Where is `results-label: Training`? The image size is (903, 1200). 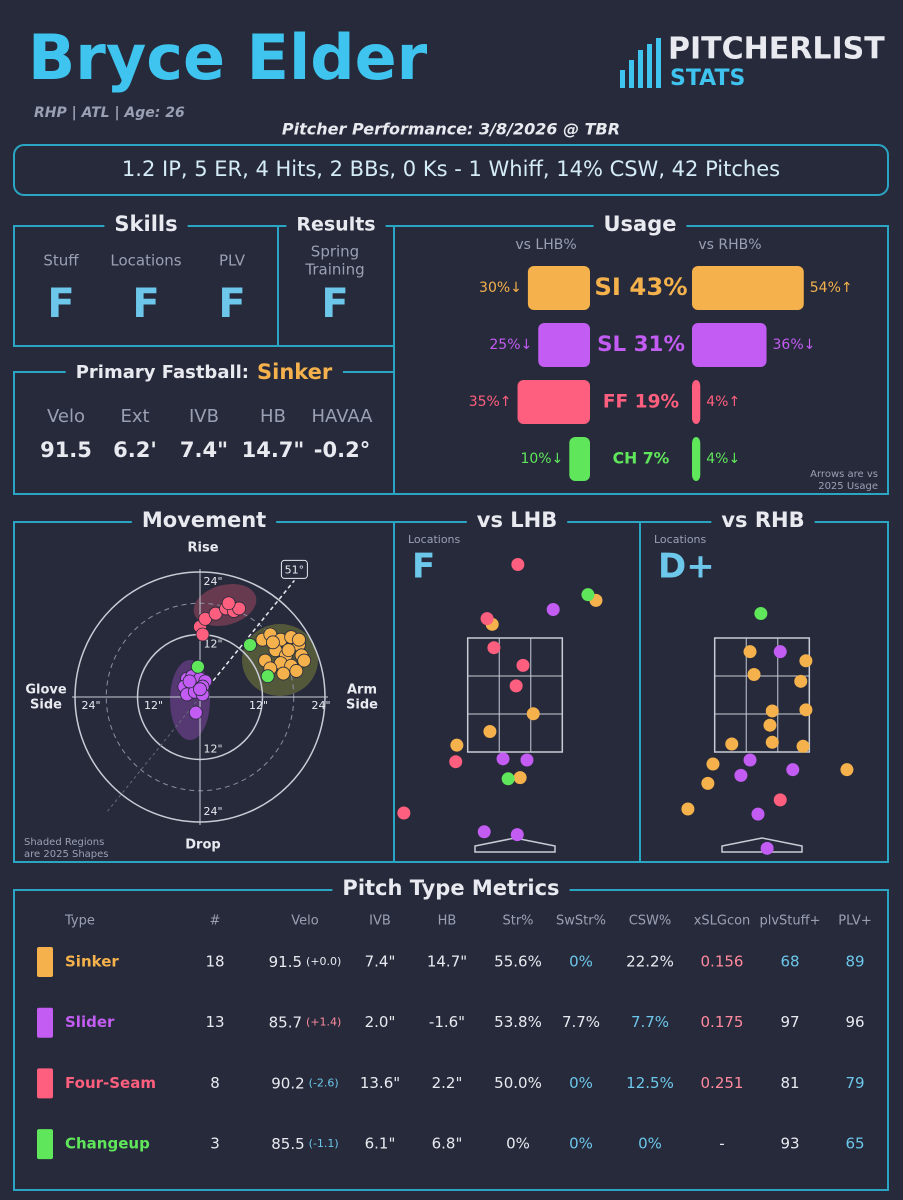
results-label: Training is located at coordinates (334, 270).